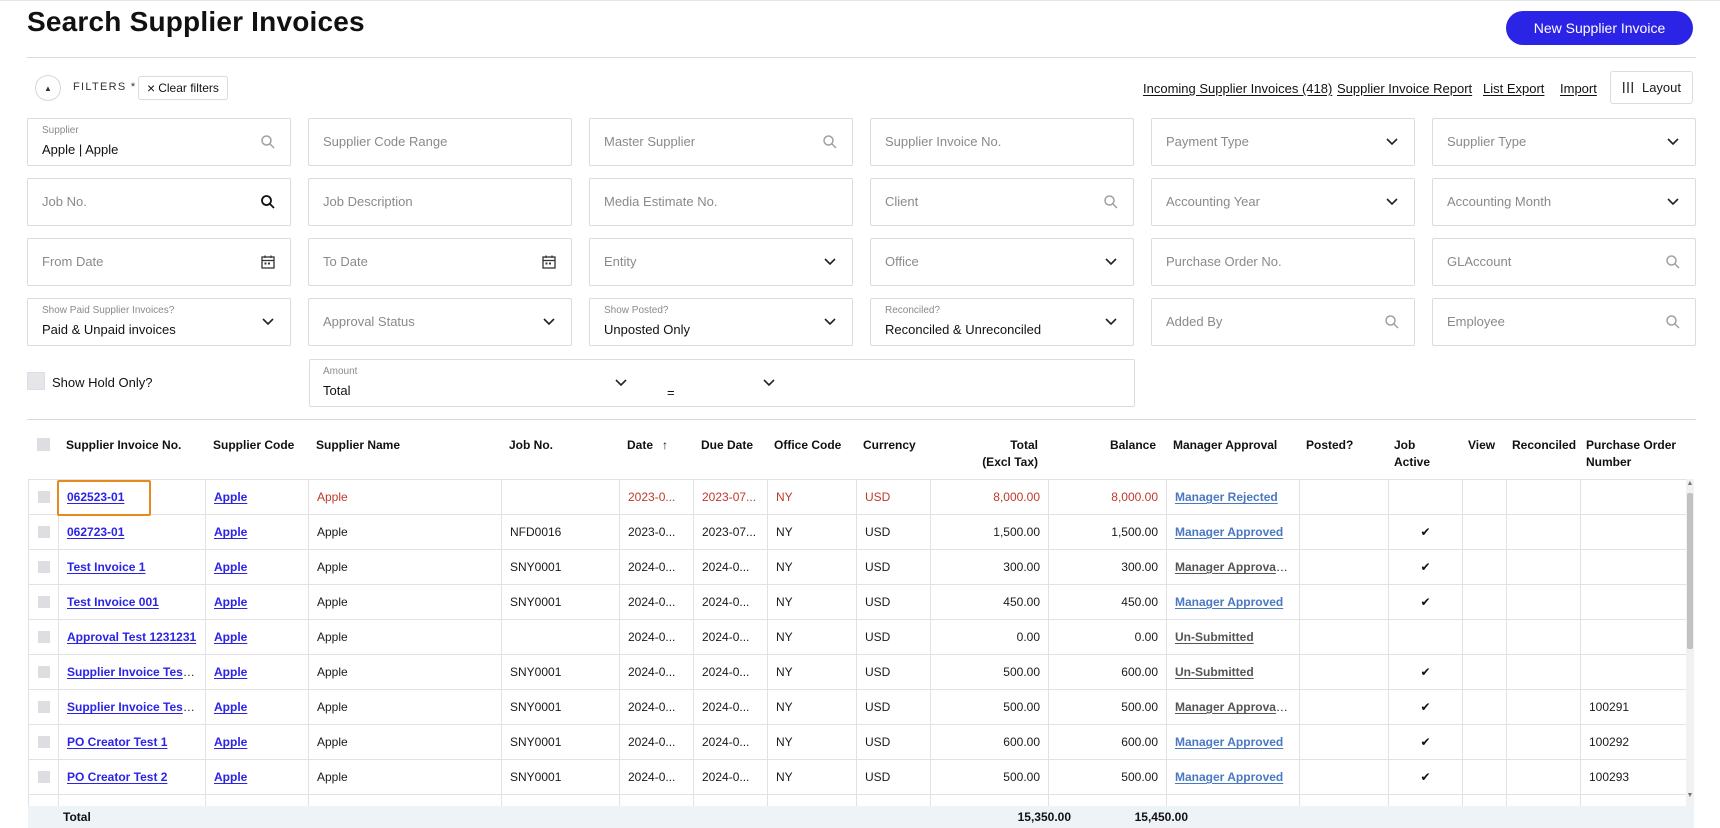 Image resolution: width=1720 pixels, height=828 pixels. What do you see at coordinates (727, 445) in the screenshot?
I see `col-due-date: Due Date` at bounding box center [727, 445].